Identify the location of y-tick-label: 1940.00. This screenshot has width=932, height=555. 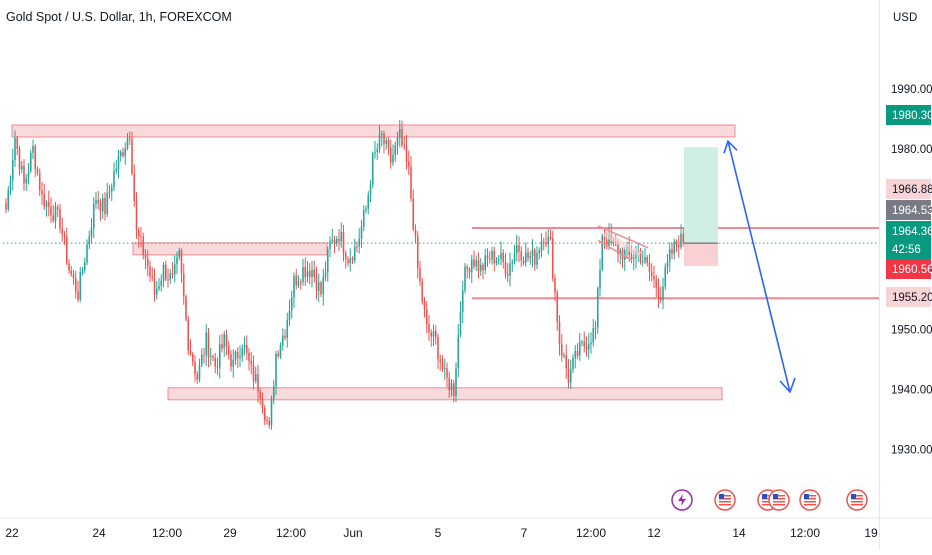
(911, 391).